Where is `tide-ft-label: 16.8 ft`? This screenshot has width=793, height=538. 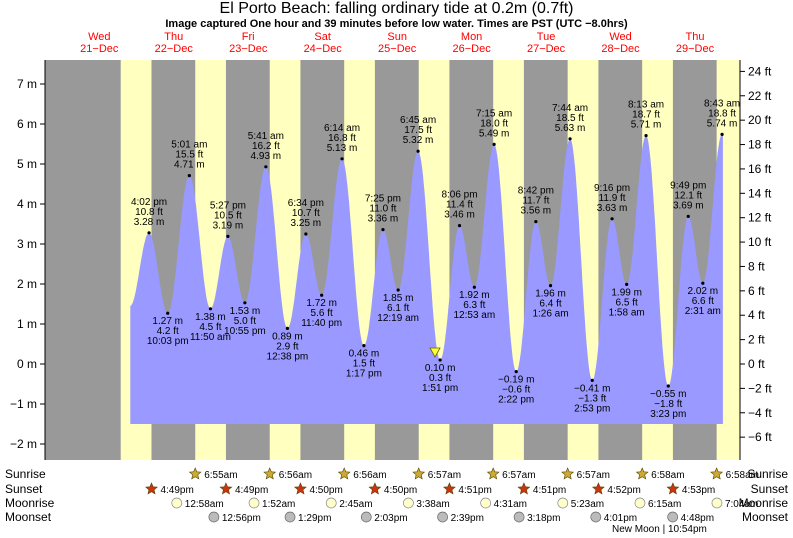 tide-ft-label: 16.8 ft is located at coordinates (342, 138).